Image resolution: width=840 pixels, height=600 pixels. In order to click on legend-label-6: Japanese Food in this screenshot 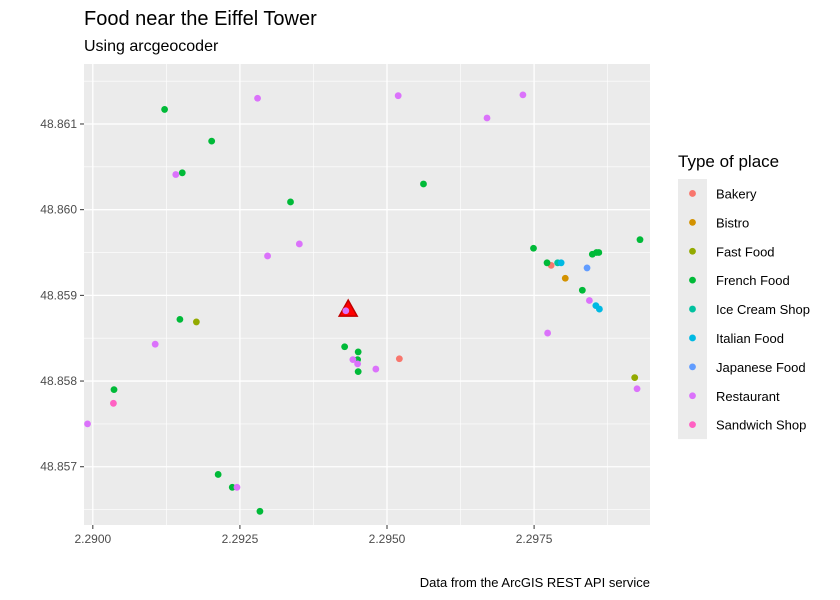, I will do `click(761, 367)`.